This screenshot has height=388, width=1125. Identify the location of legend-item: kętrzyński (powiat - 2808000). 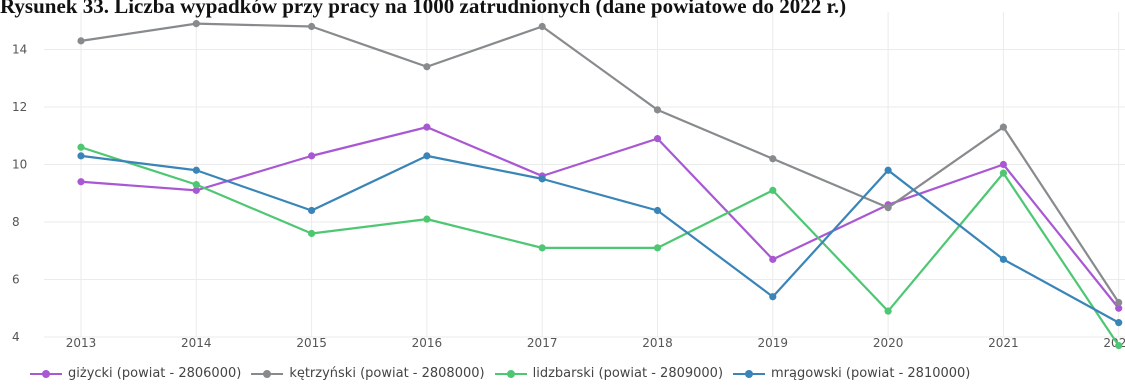
(368, 373).